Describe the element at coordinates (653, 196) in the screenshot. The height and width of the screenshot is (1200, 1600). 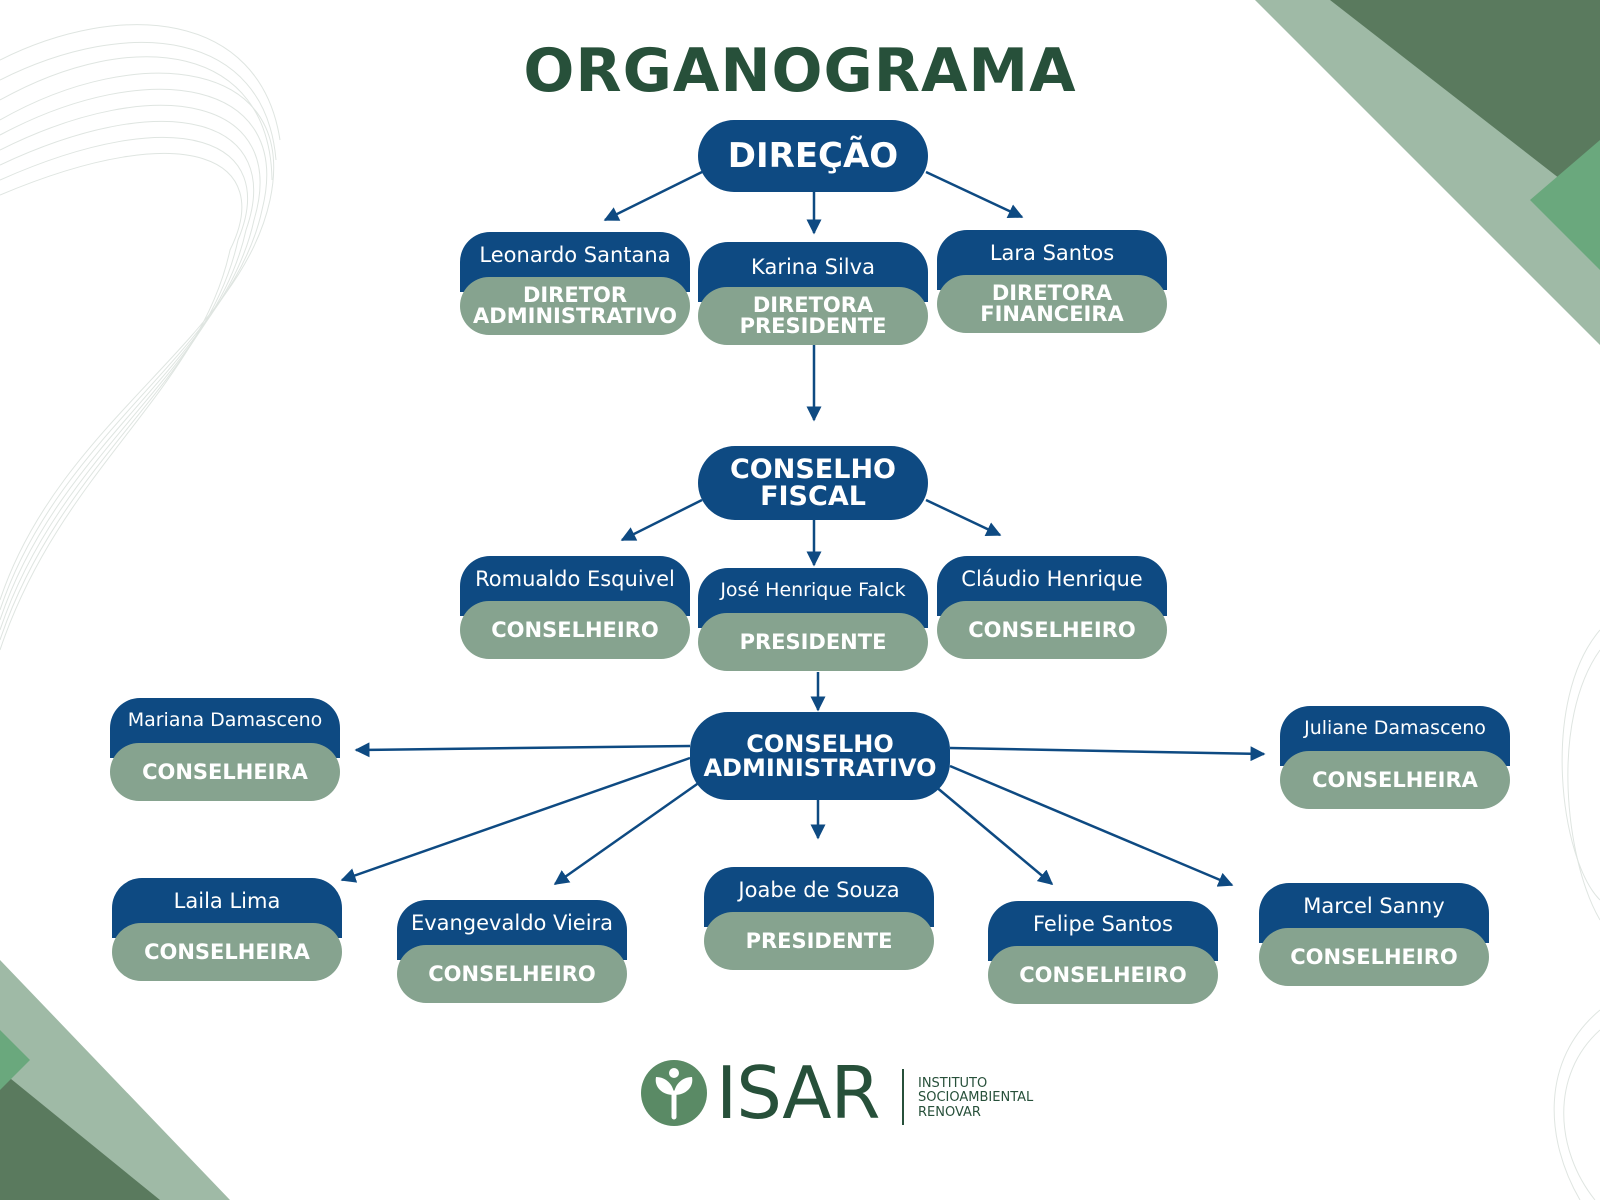
I see `arrow-direcao-left` at that location.